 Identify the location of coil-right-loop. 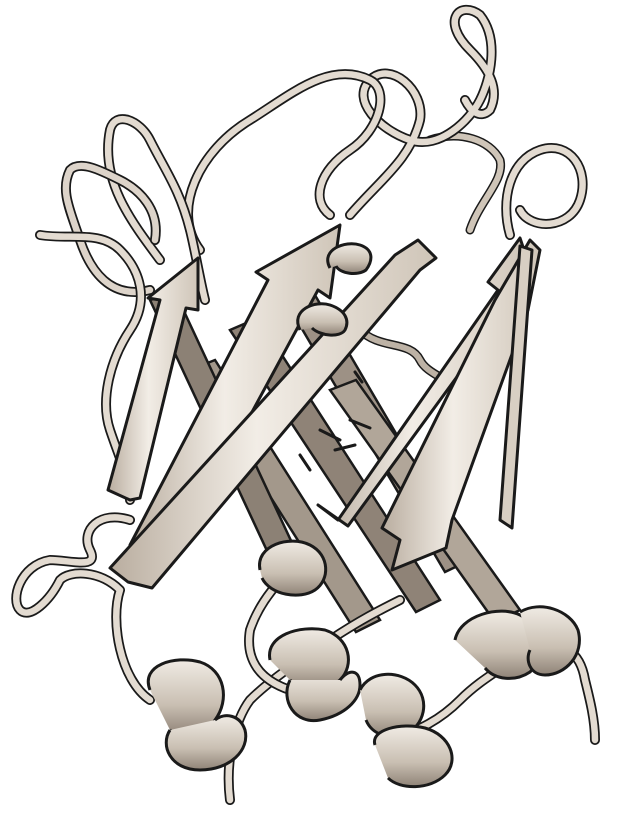
(544, 191).